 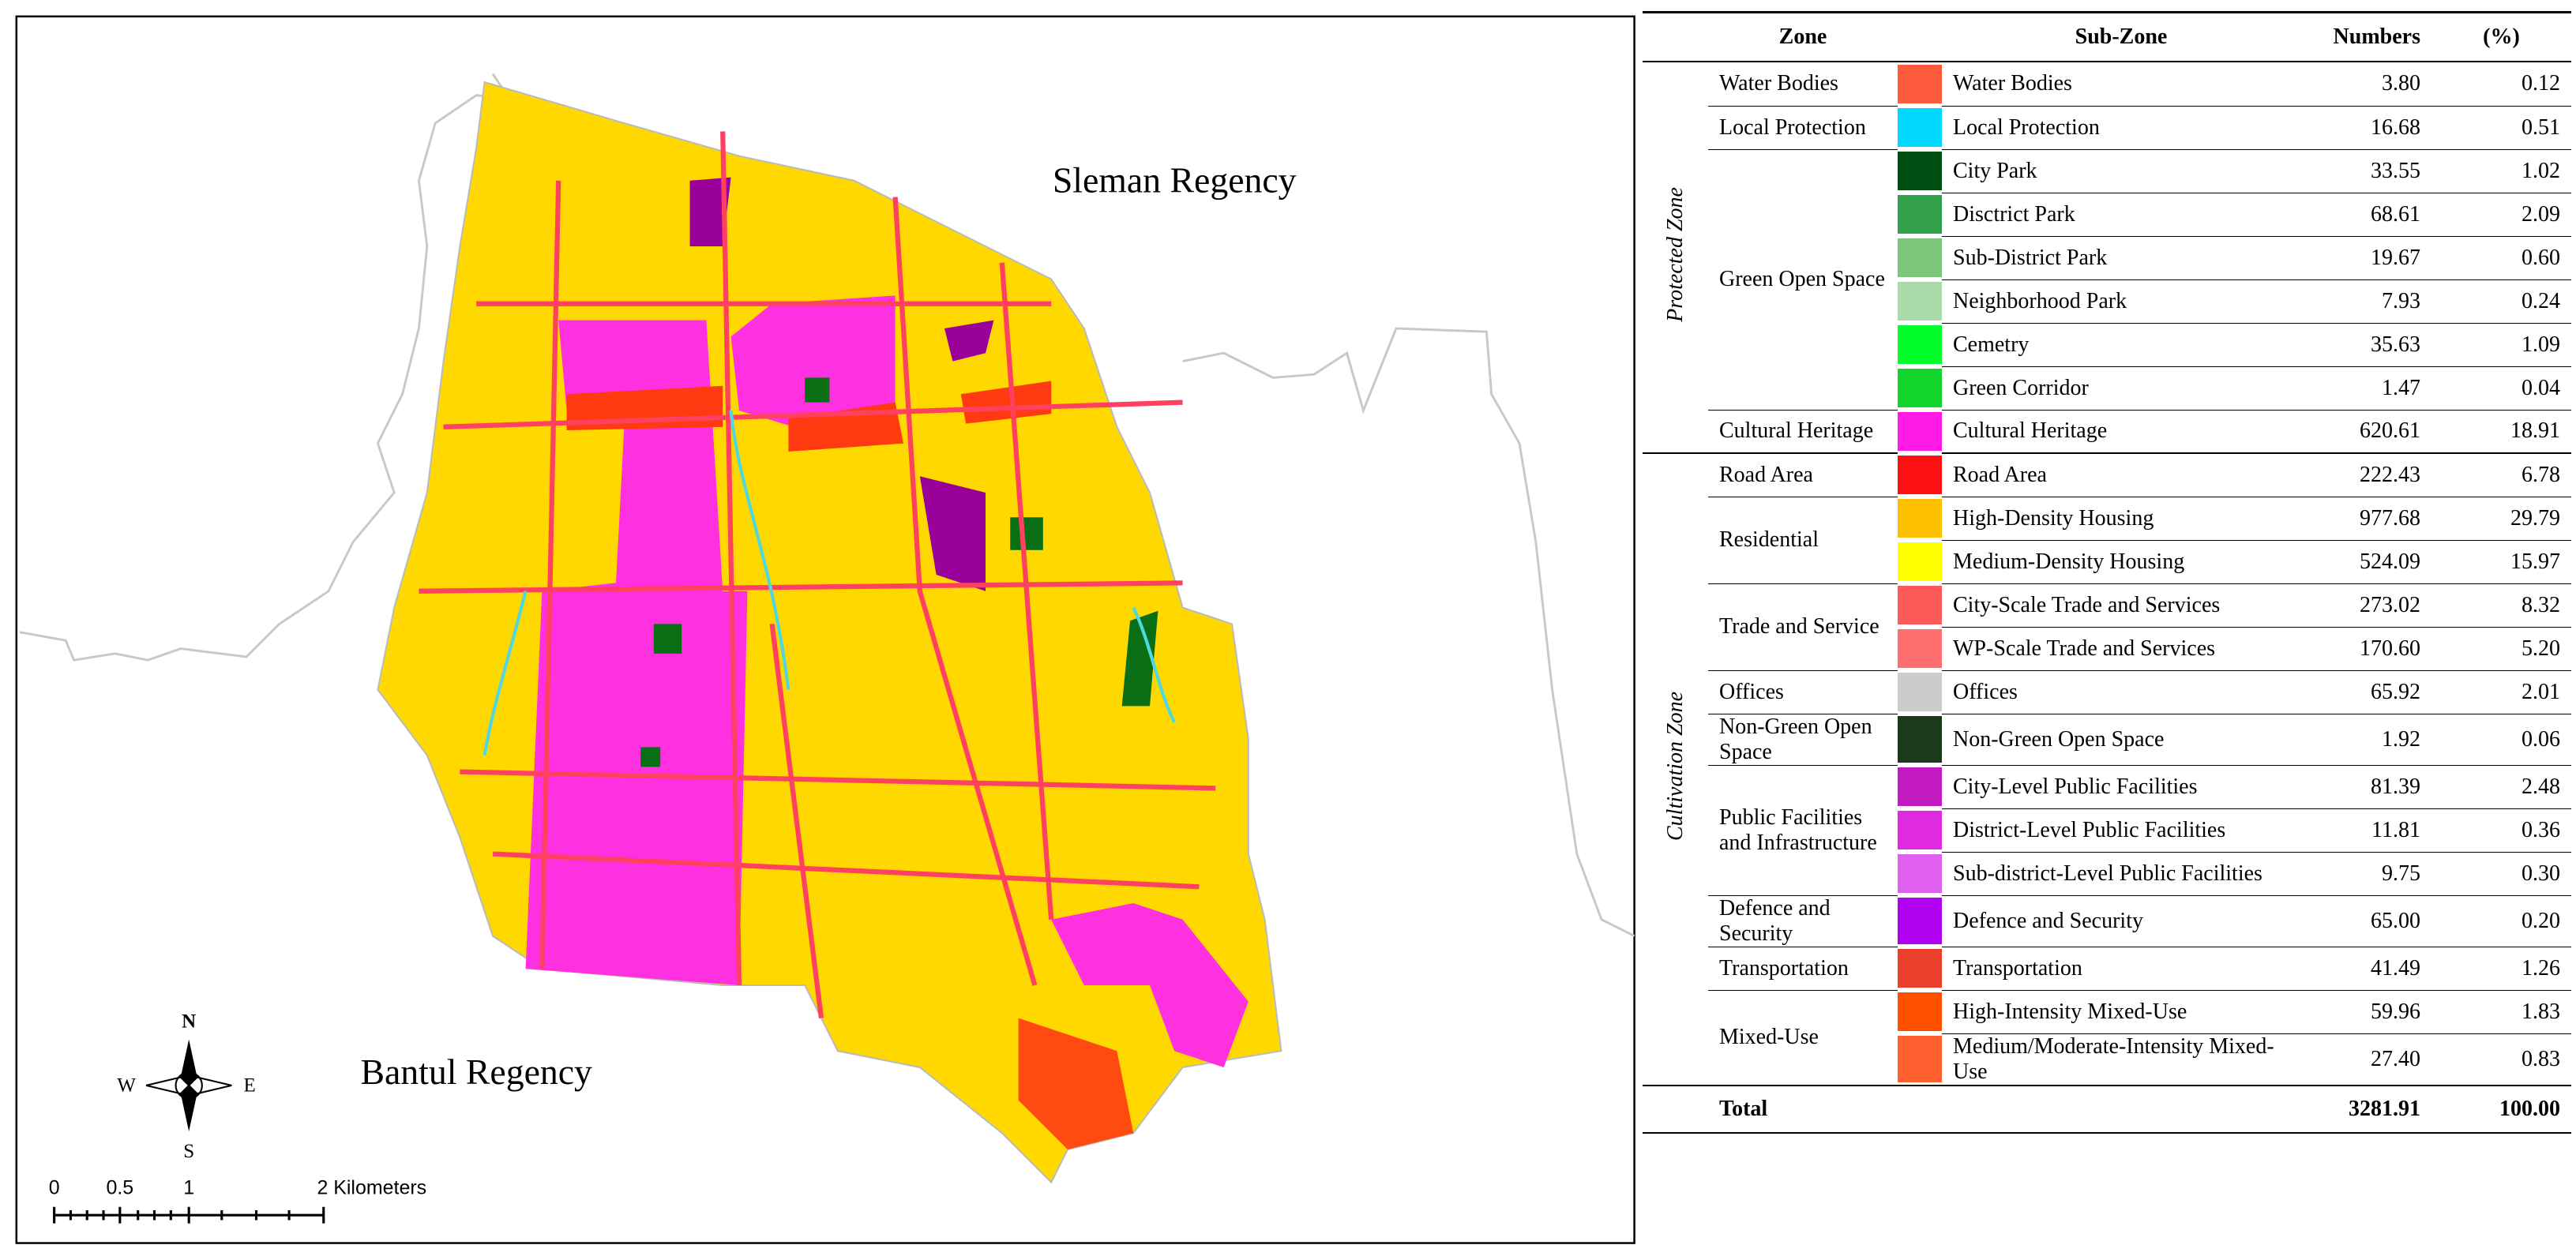 I want to click on sub-zone-cell: City-Scale Trade and Services, so click(x=2121, y=605).